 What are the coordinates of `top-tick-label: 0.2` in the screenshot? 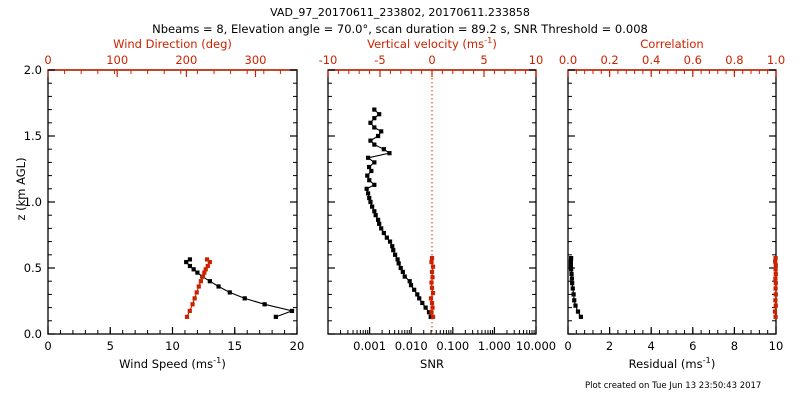 It's located at (609, 60).